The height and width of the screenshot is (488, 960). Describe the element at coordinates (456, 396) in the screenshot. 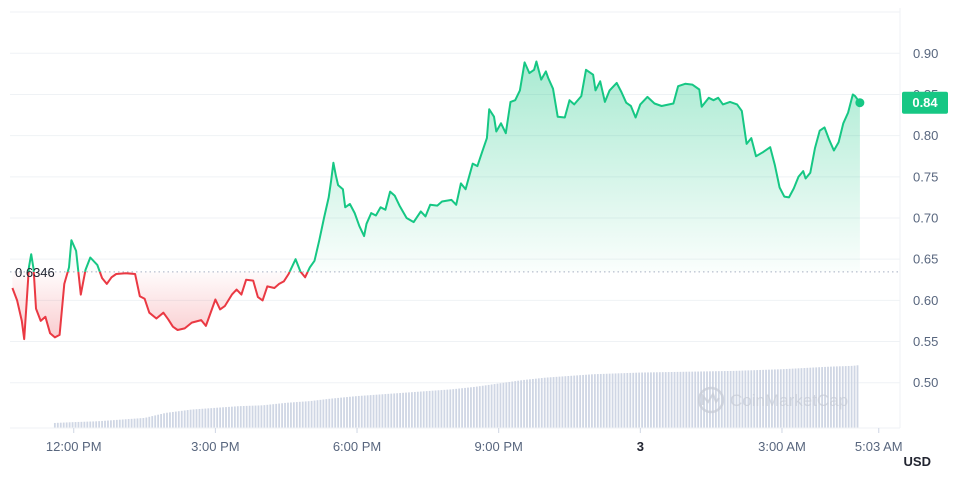

I see `volume-bars` at that location.